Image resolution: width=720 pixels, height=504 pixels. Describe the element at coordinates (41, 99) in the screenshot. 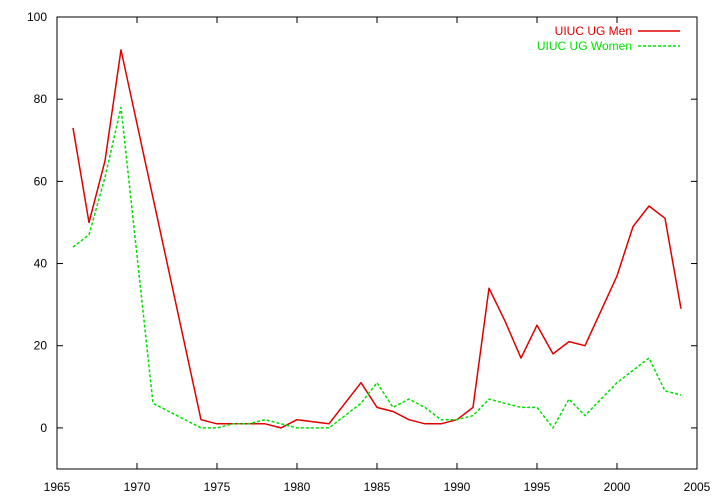

I see `y-tick-label: 80` at that location.